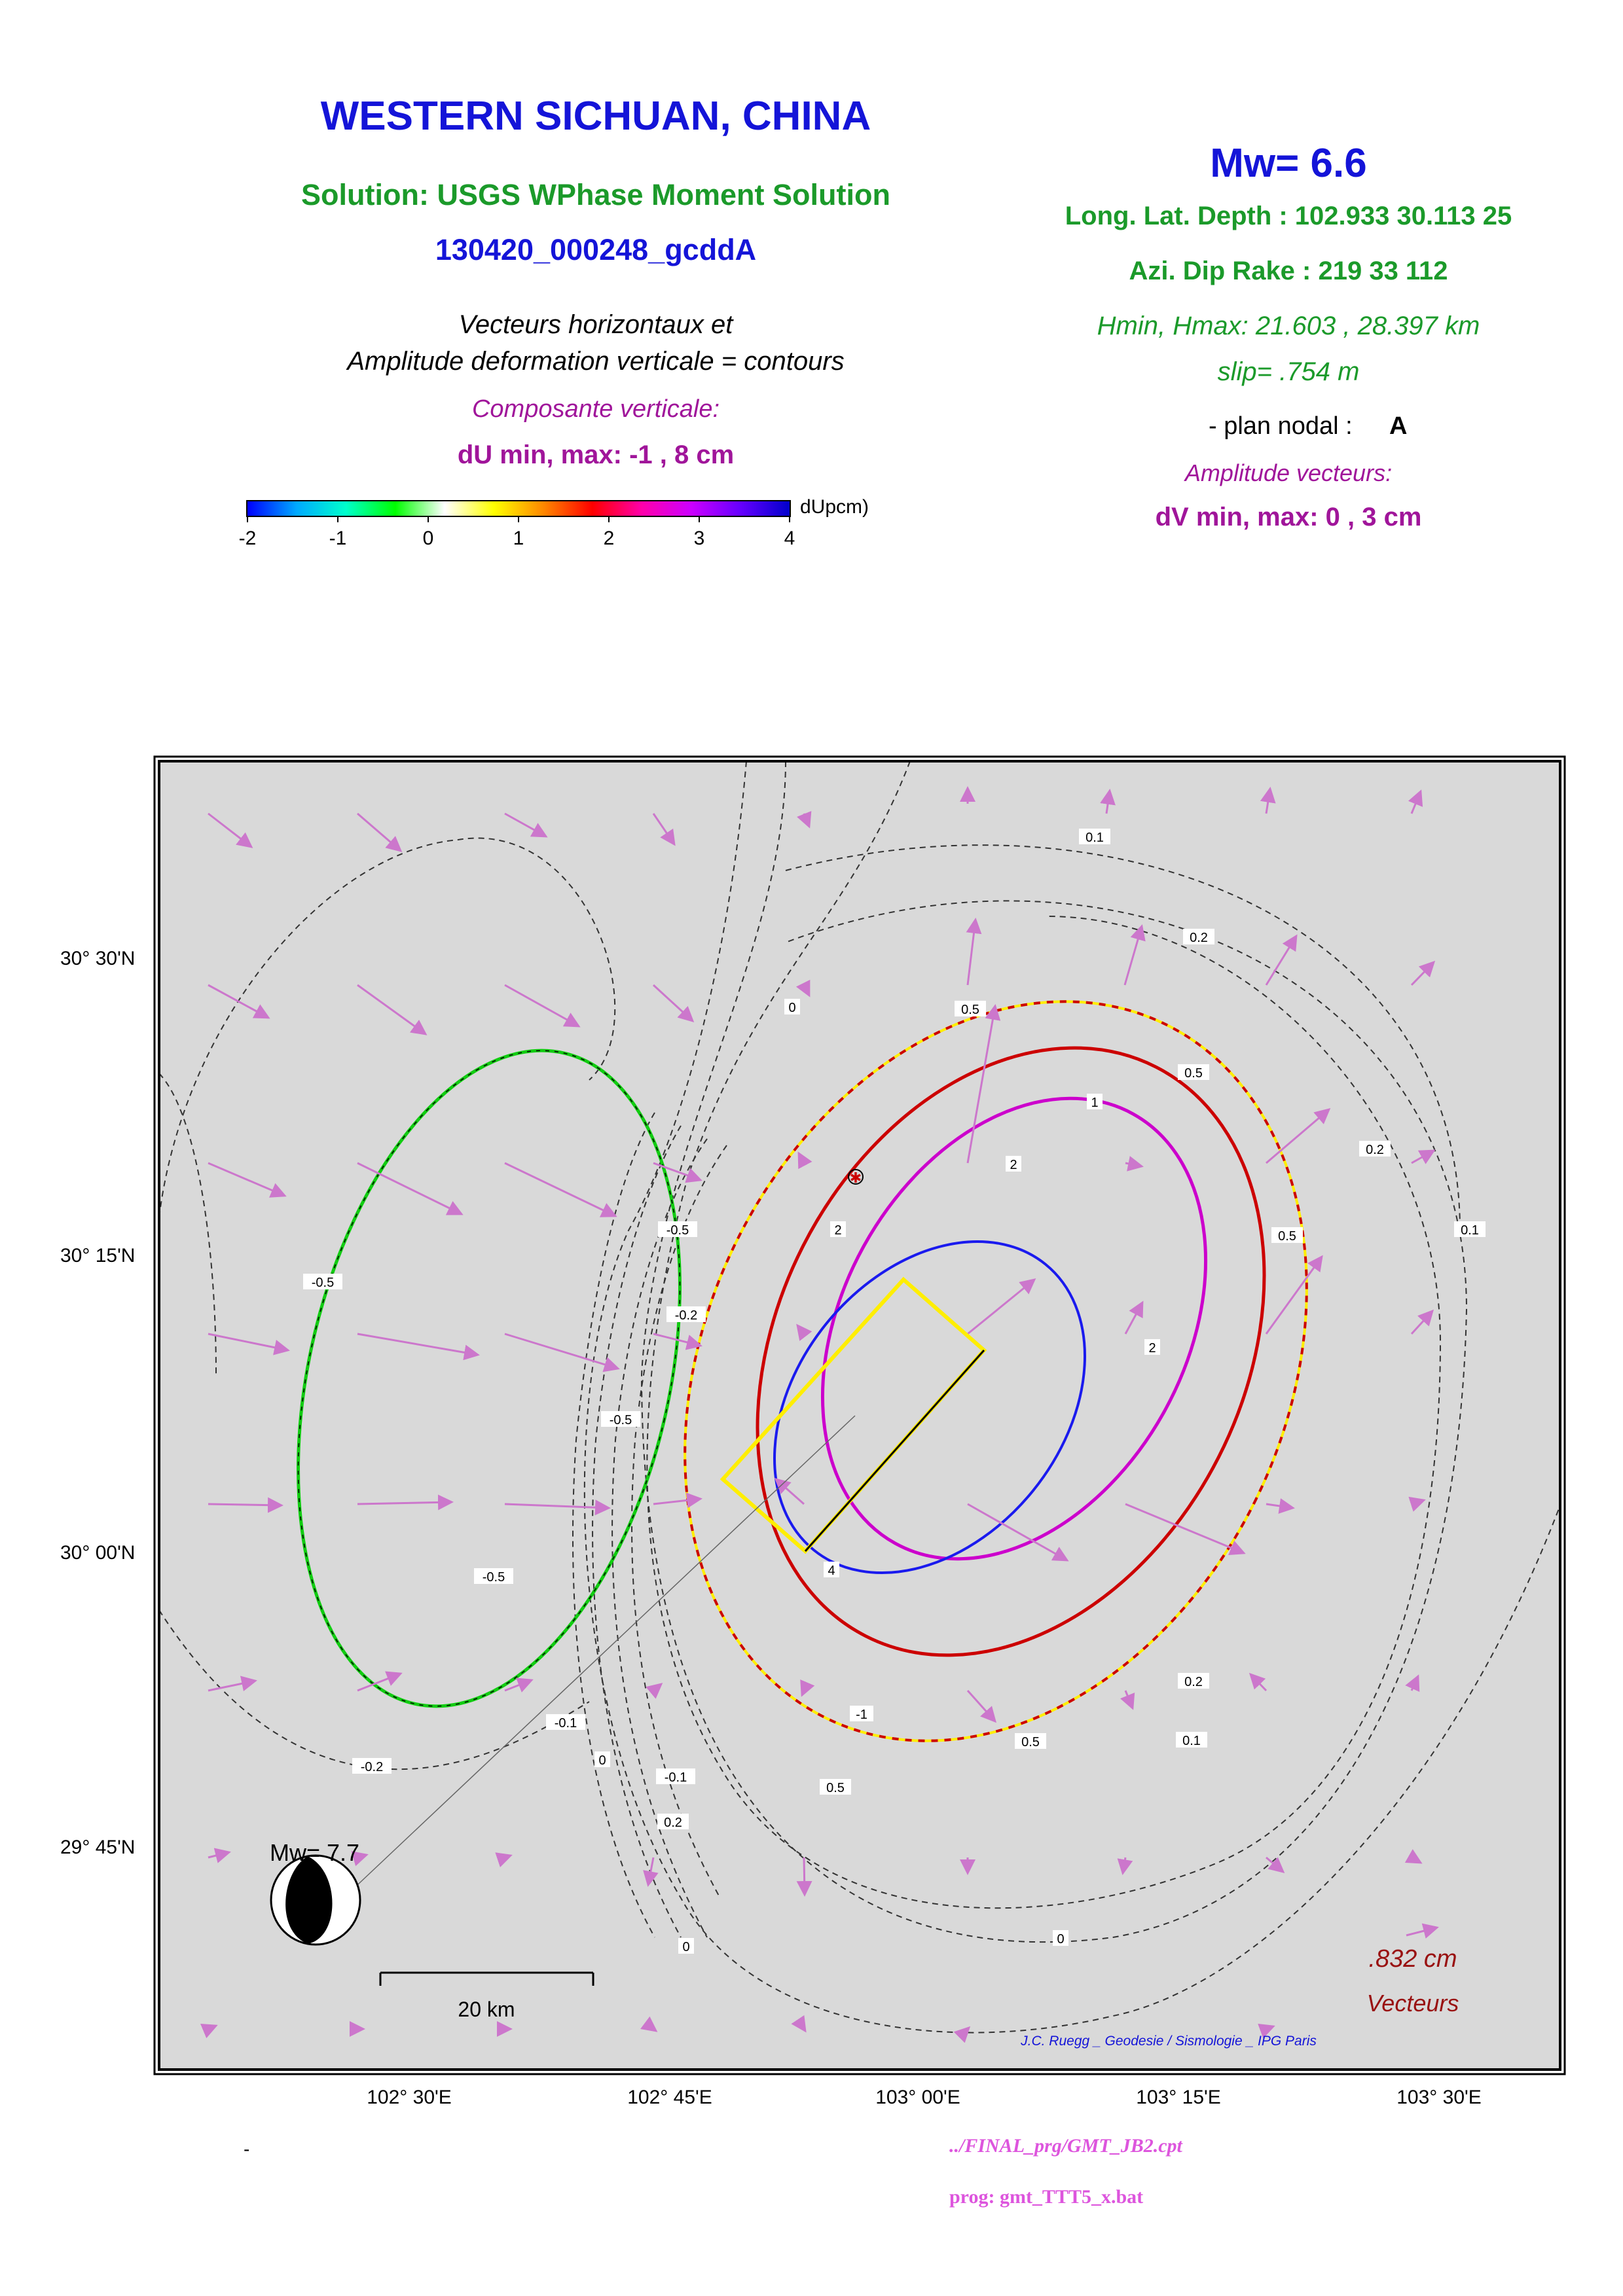 The width and height of the screenshot is (1623, 2296). What do you see at coordinates (894, 1451) in the screenshot?
I see `fault-trace` at bounding box center [894, 1451].